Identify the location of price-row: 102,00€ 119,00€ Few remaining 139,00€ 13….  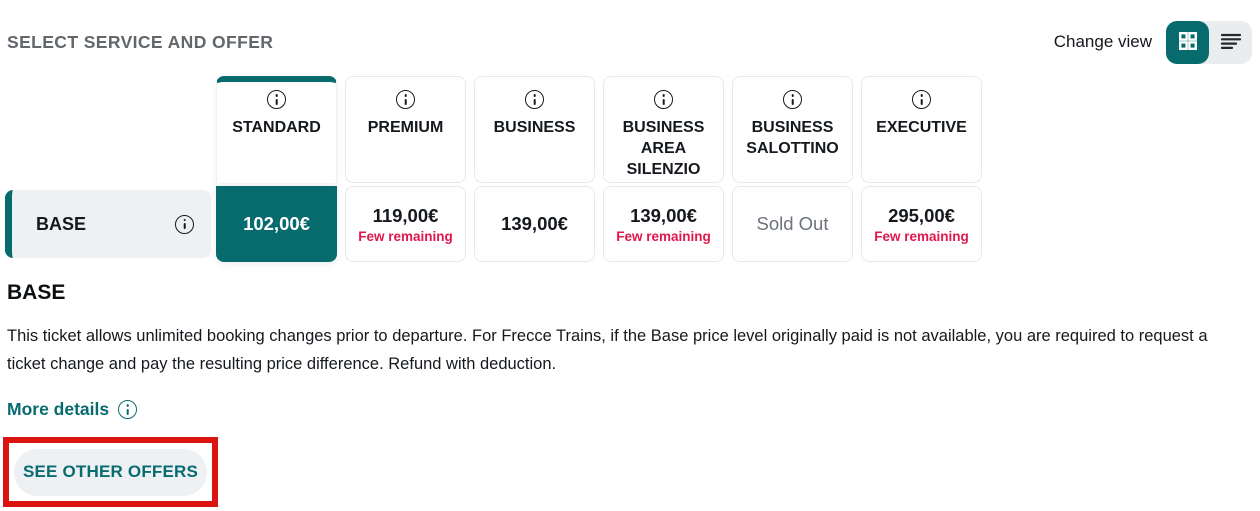
(599, 224).